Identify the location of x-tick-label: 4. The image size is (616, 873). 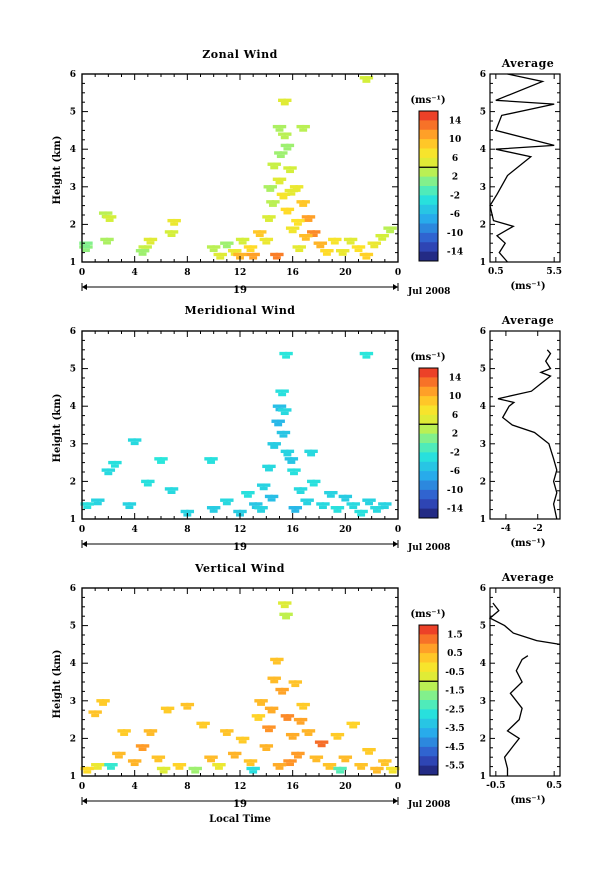
(135, 787).